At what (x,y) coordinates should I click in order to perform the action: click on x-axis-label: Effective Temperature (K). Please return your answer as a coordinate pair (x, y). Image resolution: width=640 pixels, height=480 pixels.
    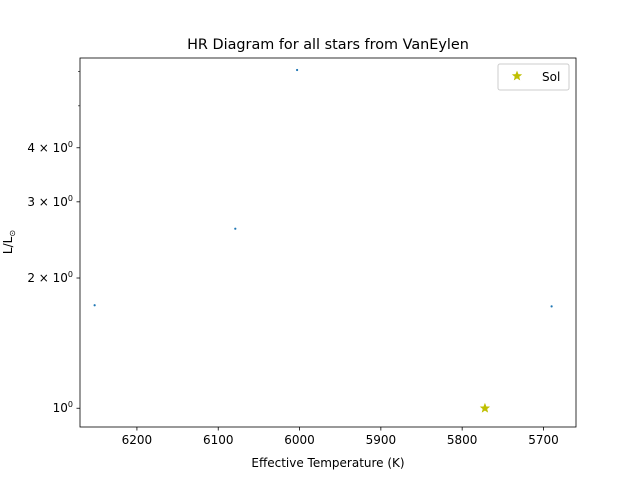
    Looking at the image, I should click on (327, 463).